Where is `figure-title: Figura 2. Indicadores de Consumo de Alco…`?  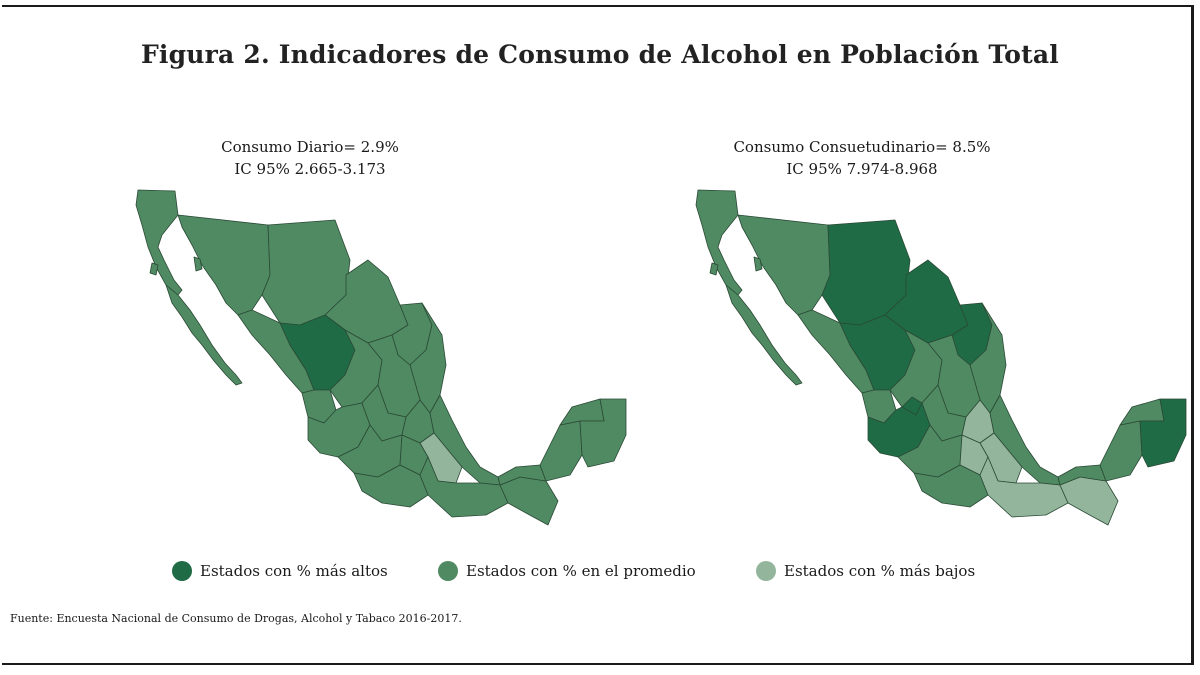 figure-title: Figura 2. Indicadores de Consumo de Alco… is located at coordinates (599, 54).